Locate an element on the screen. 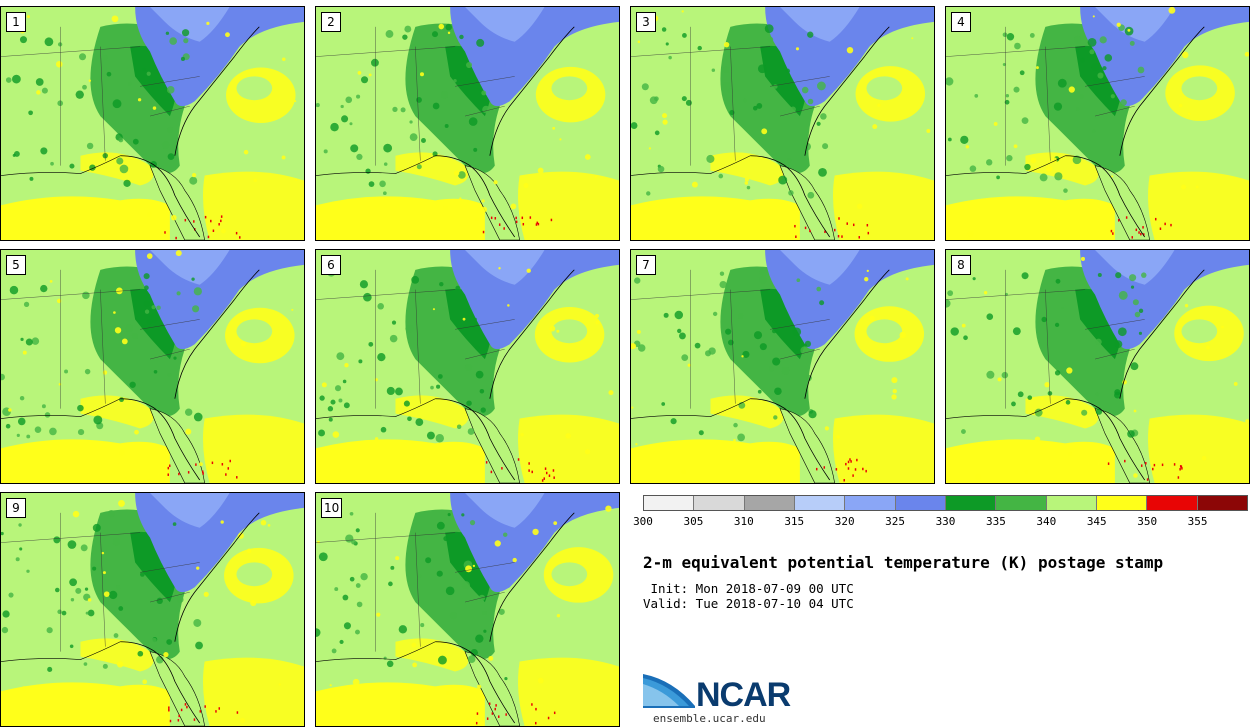  member-panel-4: 4 is located at coordinates (1097, 123).